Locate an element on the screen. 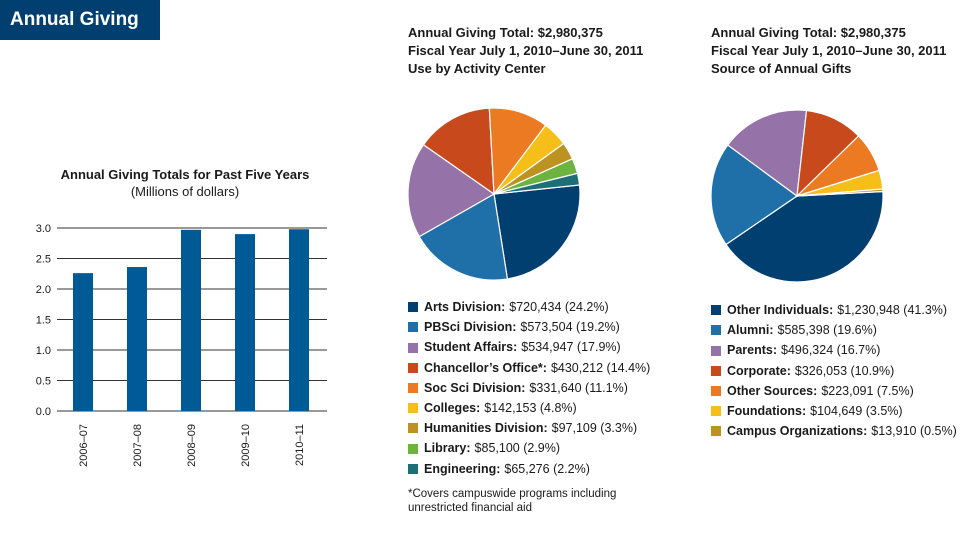 The width and height of the screenshot is (960, 534). legend-value: $573,504 (19.2%) is located at coordinates (570, 327).